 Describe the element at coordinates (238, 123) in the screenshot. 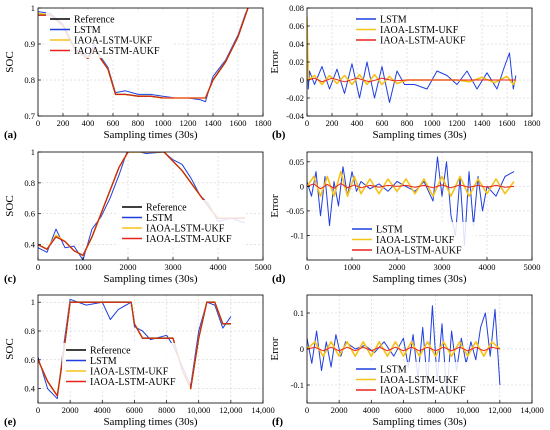

I see `x-tick-label: 1600` at that location.